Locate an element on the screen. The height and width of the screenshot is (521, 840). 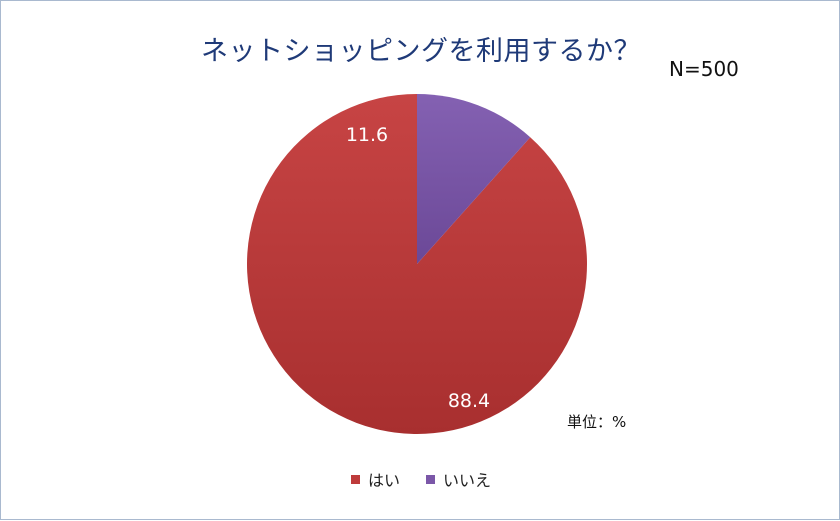
legend-swatch-no is located at coordinates (430, 479).